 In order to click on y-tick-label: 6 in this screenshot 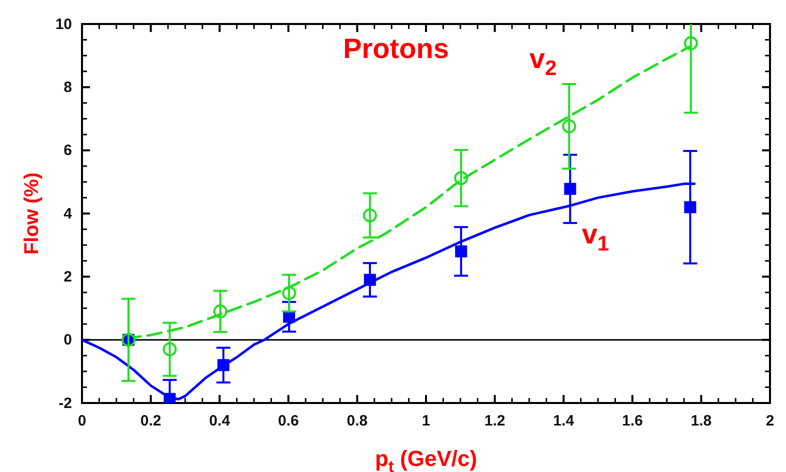, I will do `click(68, 151)`.